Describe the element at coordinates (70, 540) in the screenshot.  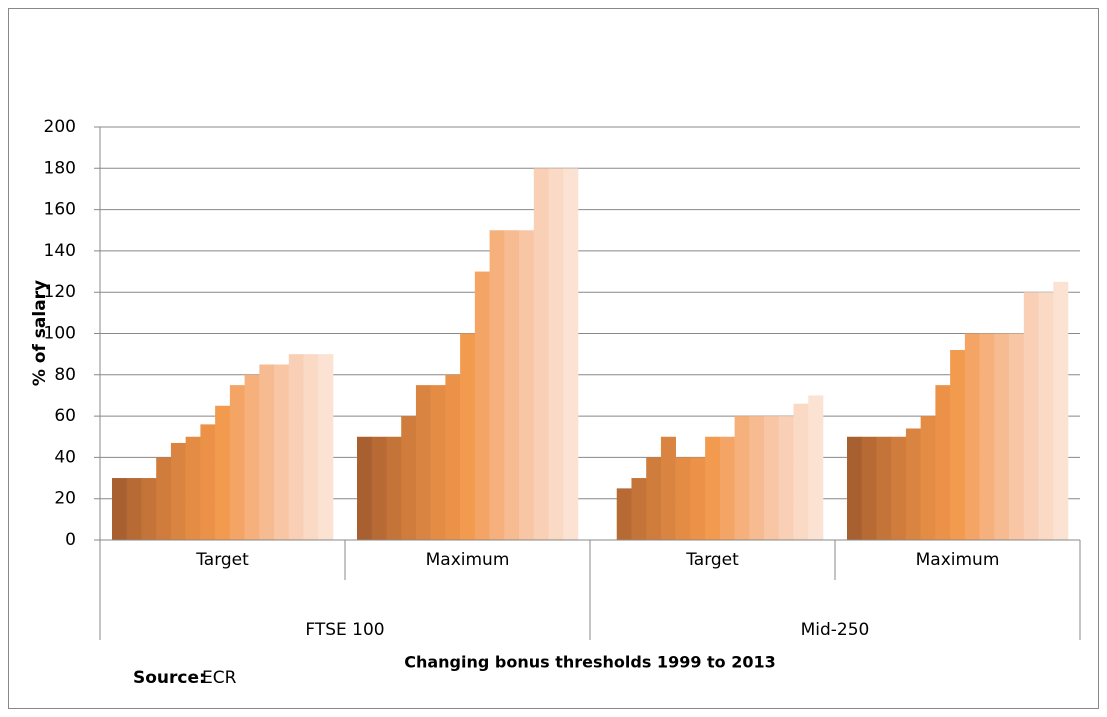
I see `y-tick-label: 0` at that location.